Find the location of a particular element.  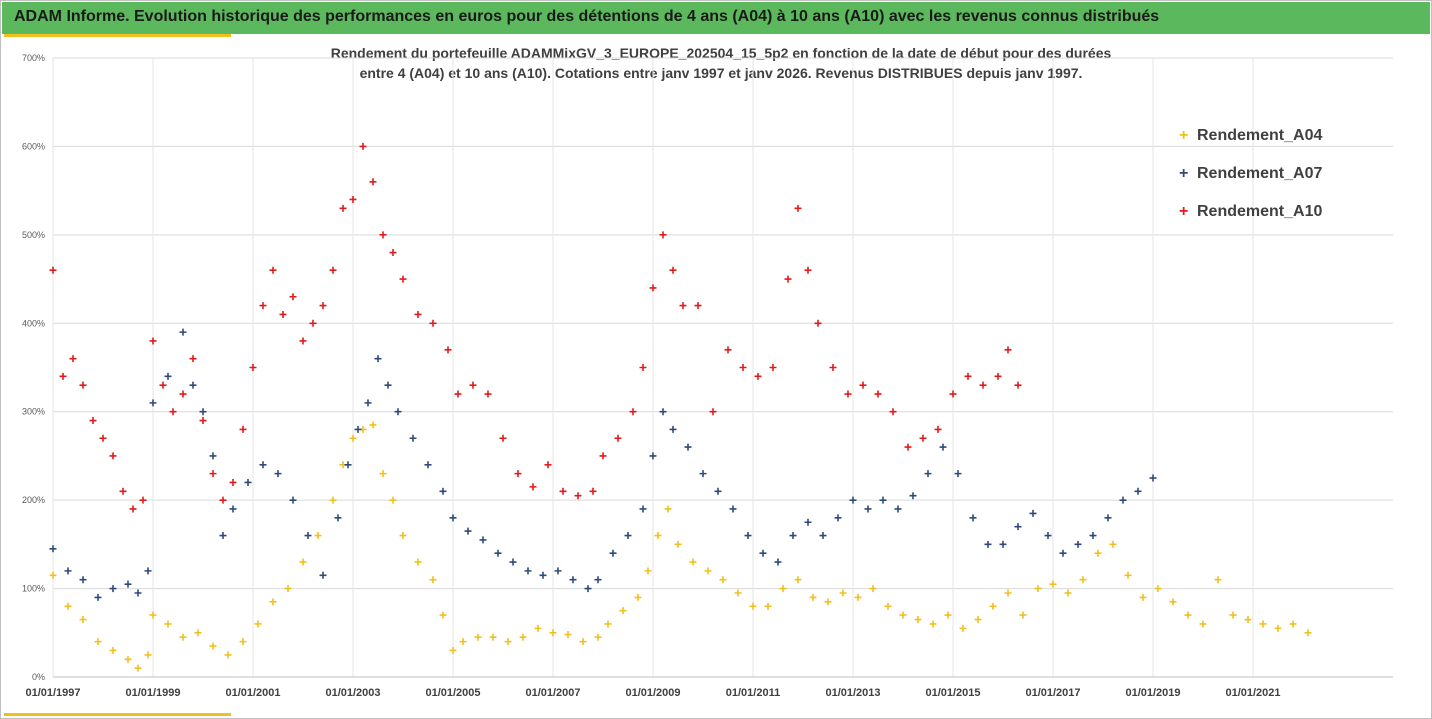

x-tick-label: 01/01/1997 is located at coordinates (52, 693).